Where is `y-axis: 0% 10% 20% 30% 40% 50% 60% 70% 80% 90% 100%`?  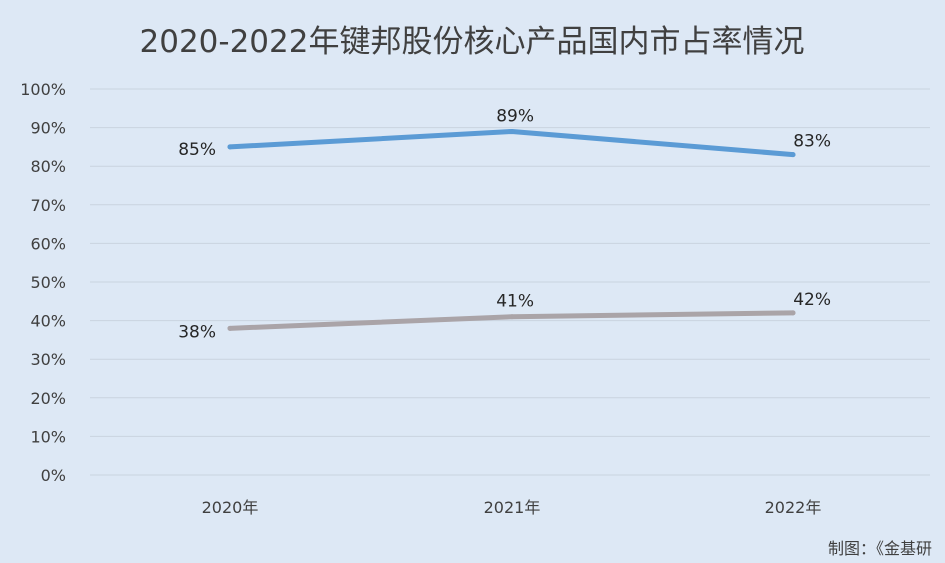 y-axis: 0% 10% 20% 30% 40% 50% 60% 70% 80% 90% 100% is located at coordinates (43, 282).